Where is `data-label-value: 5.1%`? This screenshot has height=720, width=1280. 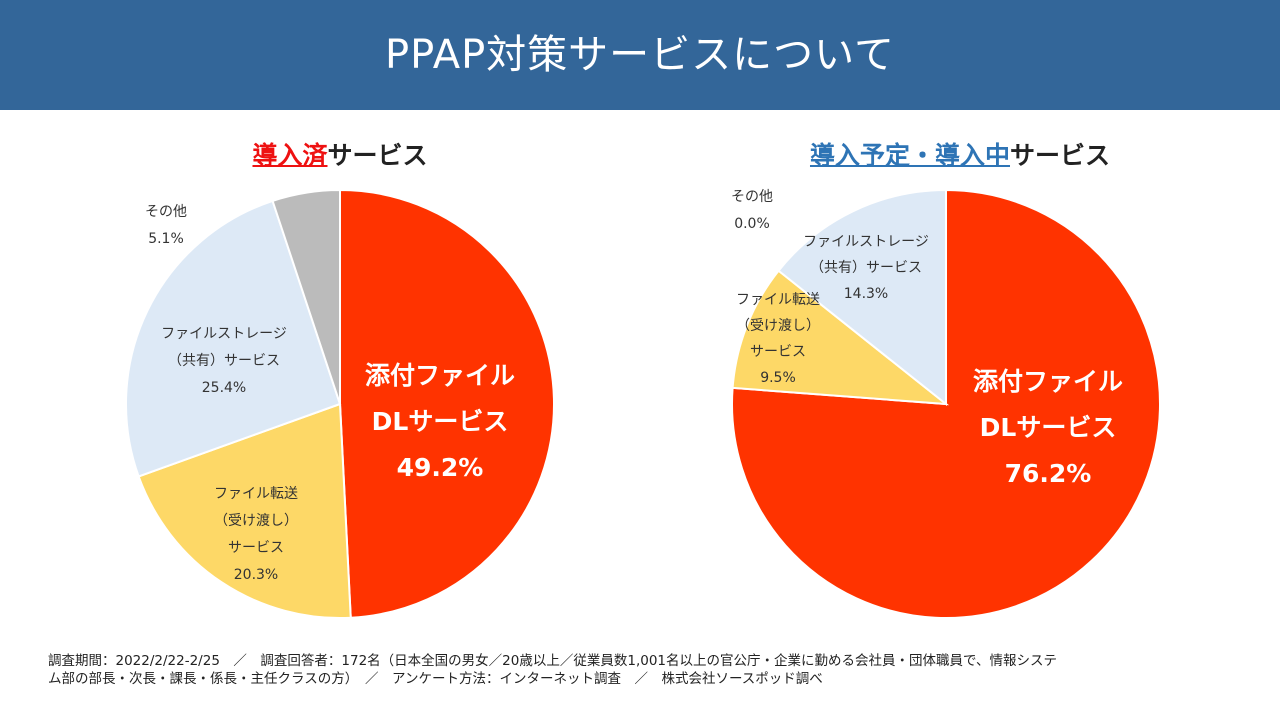
data-label-value: 5.1% is located at coordinates (166, 239).